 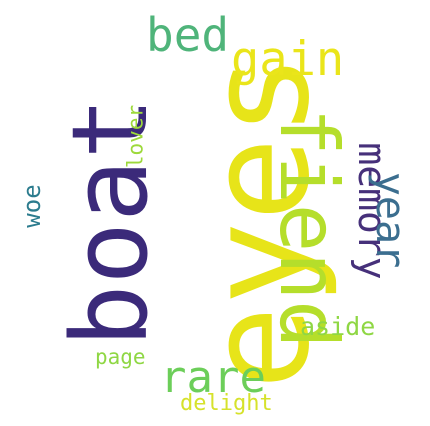 What do you see at coordinates (226, 403) in the screenshot?
I see `word-delight: delight` at bounding box center [226, 403].